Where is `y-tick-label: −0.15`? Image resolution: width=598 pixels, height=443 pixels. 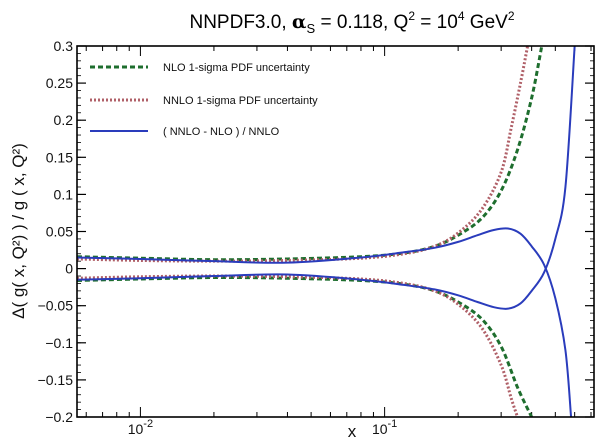 y-tick-label: −0.15 is located at coordinates (56, 380).